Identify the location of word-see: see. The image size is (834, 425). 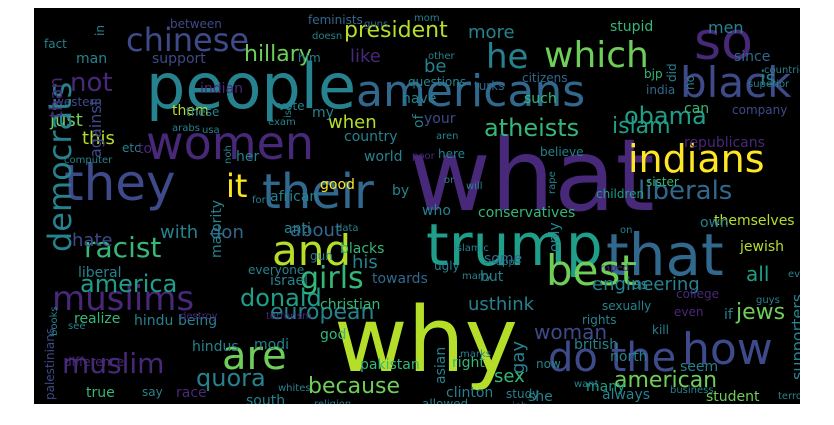
(77, 326).